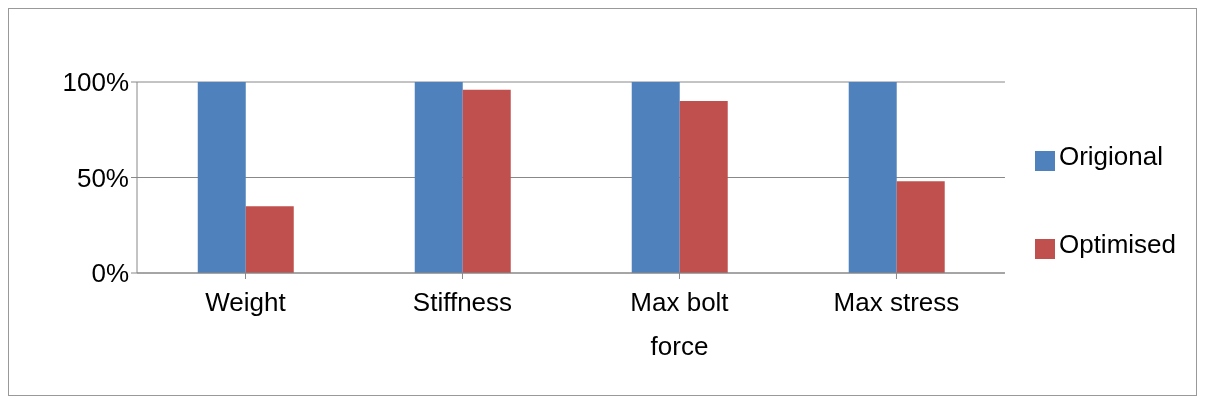 The width and height of the screenshot is (1205, 404). What do you see at coordinates (246, 302) in the screenshot?
I see `x-tick-label: Weight` at bounding box center [246, 302].